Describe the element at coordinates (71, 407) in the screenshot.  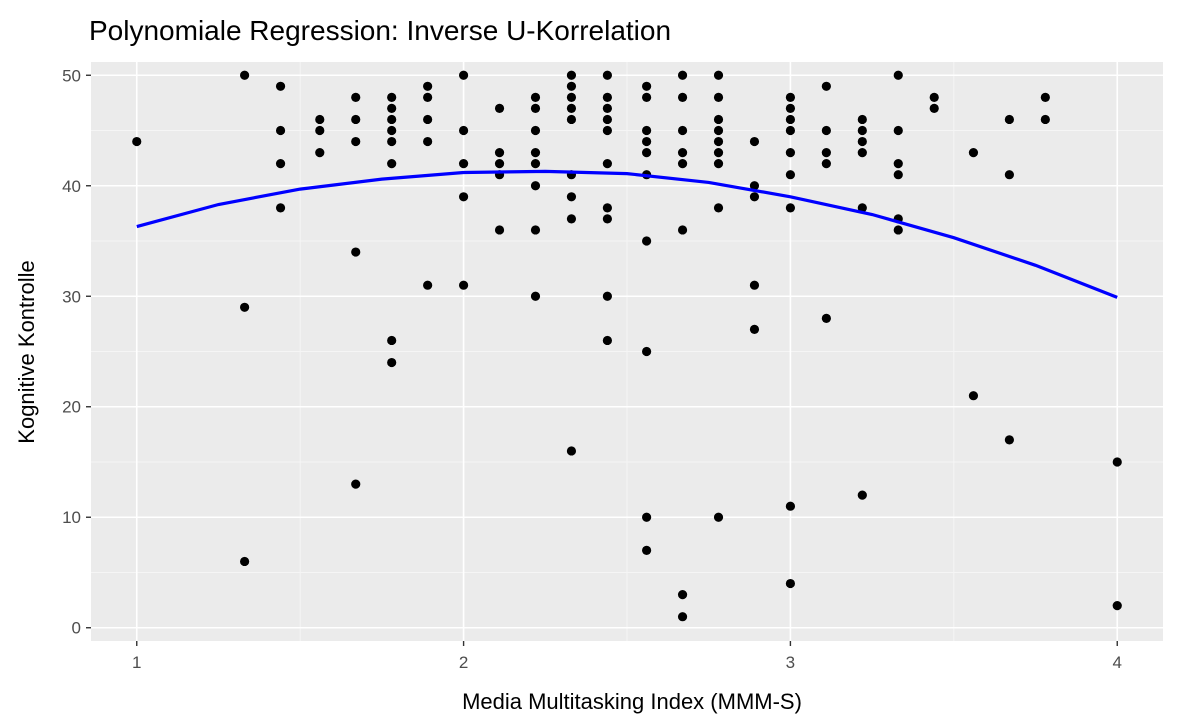
I see `y-tick-label: 20` at that location.